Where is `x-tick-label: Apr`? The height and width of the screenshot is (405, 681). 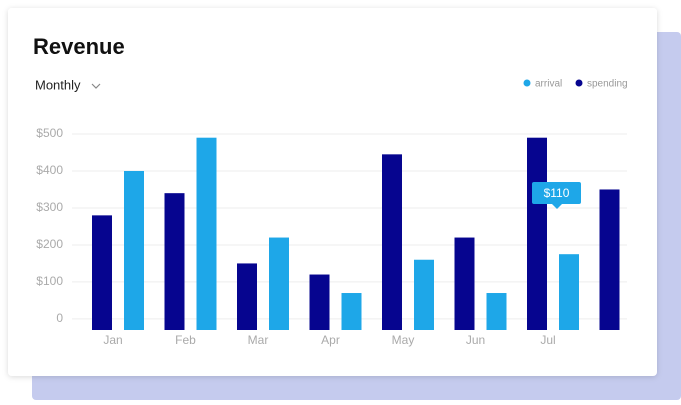 x-tick-label: Apr is located at coordinates (330, 340).